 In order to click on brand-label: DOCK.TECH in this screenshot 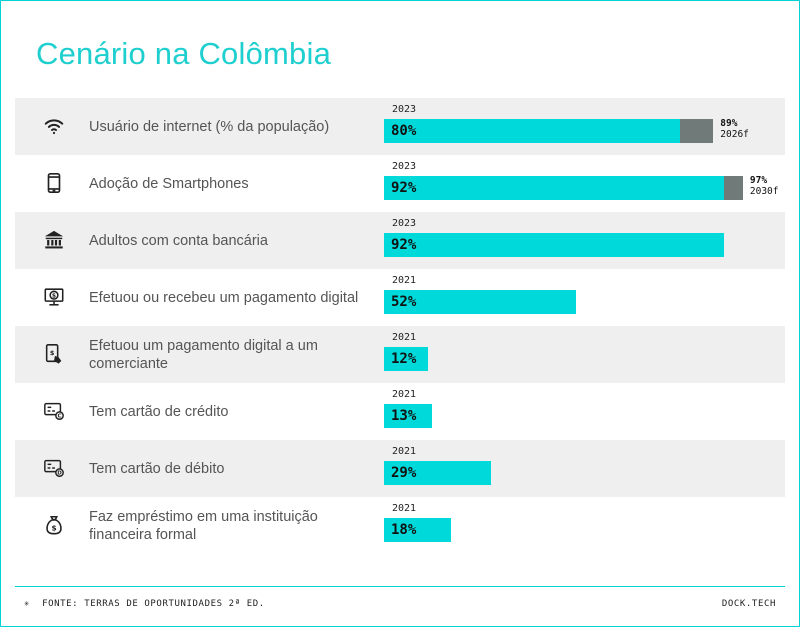, I will do `click(748, 604)`.